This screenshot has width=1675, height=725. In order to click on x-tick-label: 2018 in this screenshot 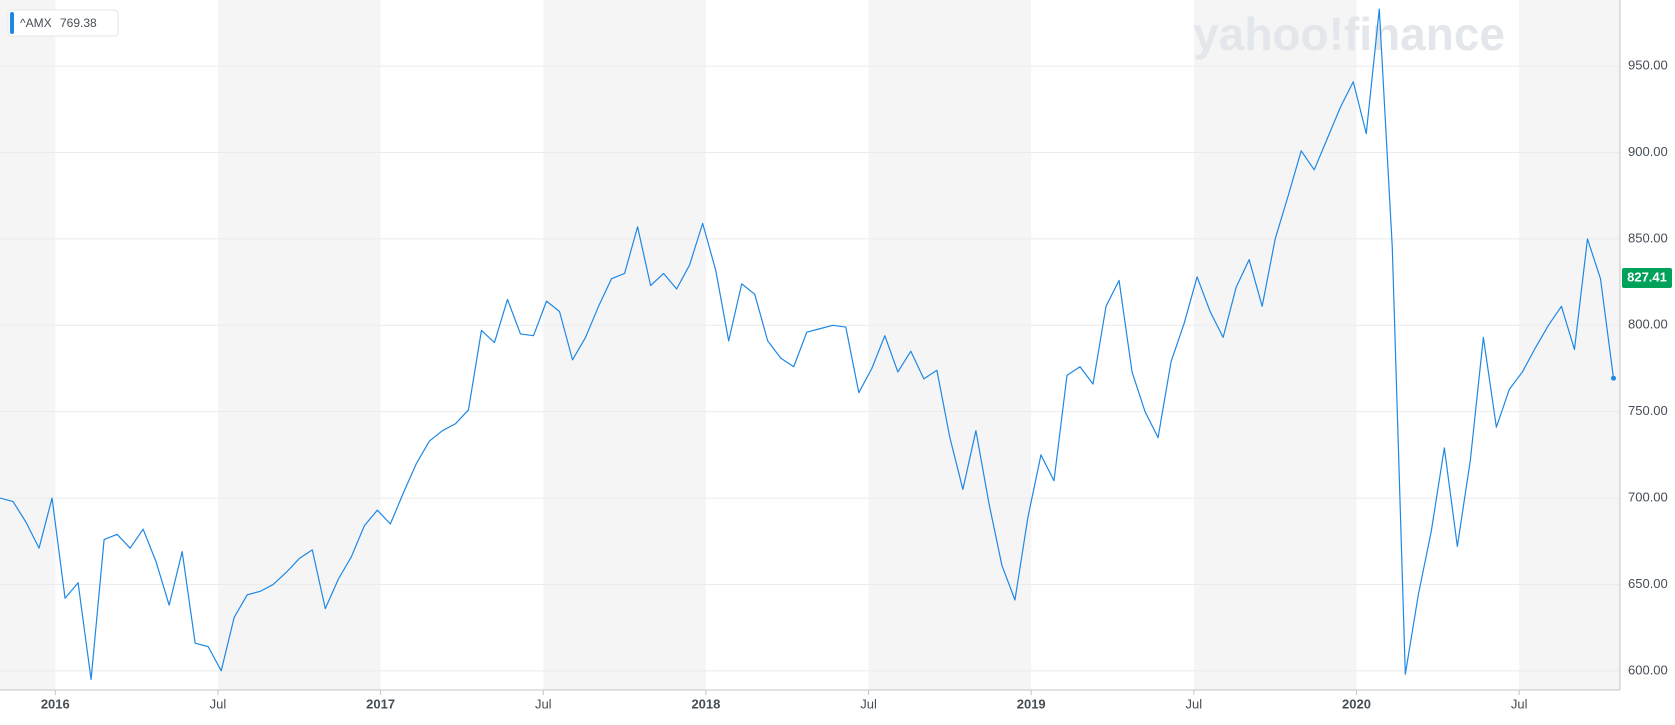, I will do `click(705, 703)`.